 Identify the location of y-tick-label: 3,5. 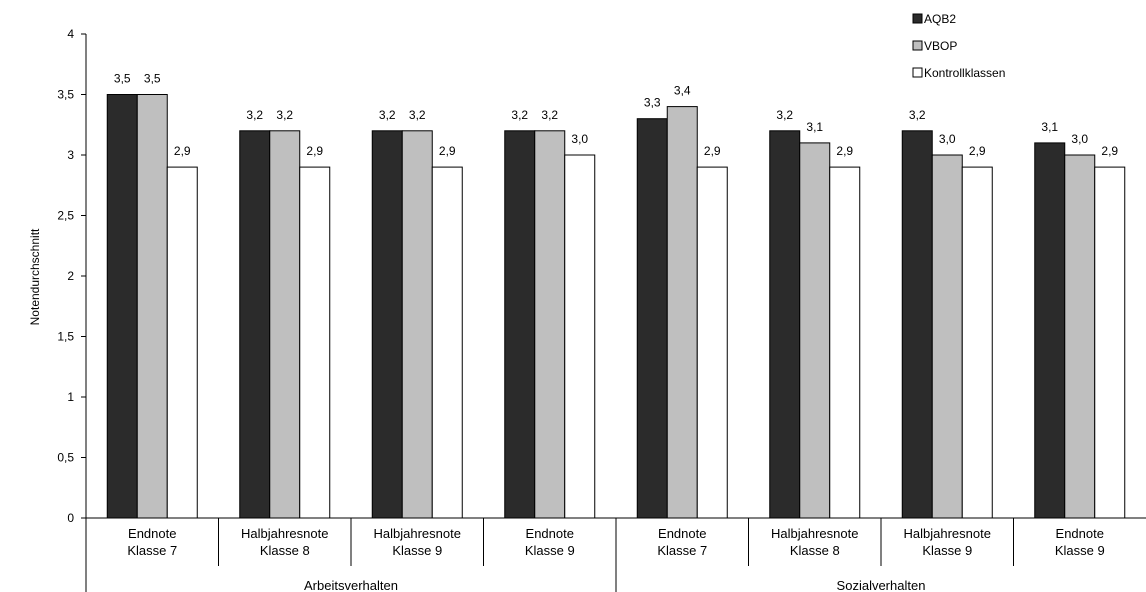
(65, 95).